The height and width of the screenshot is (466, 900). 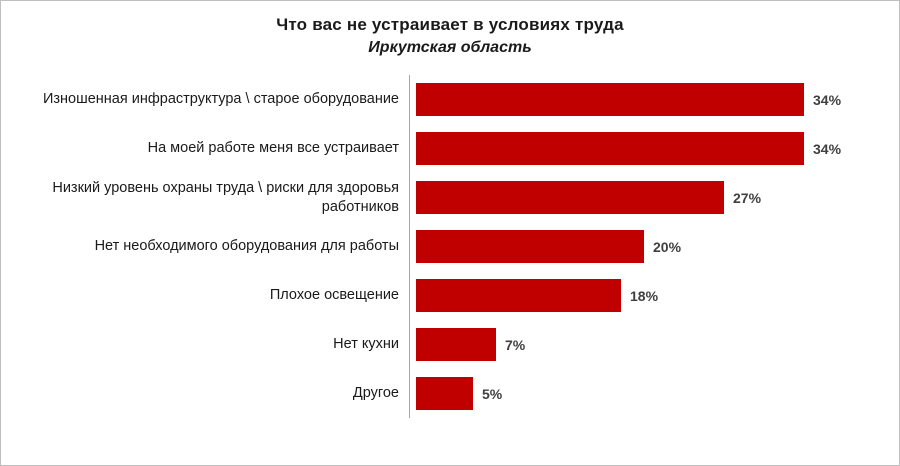 I want to click on value-label: 20%, so click(x=667, y=246).